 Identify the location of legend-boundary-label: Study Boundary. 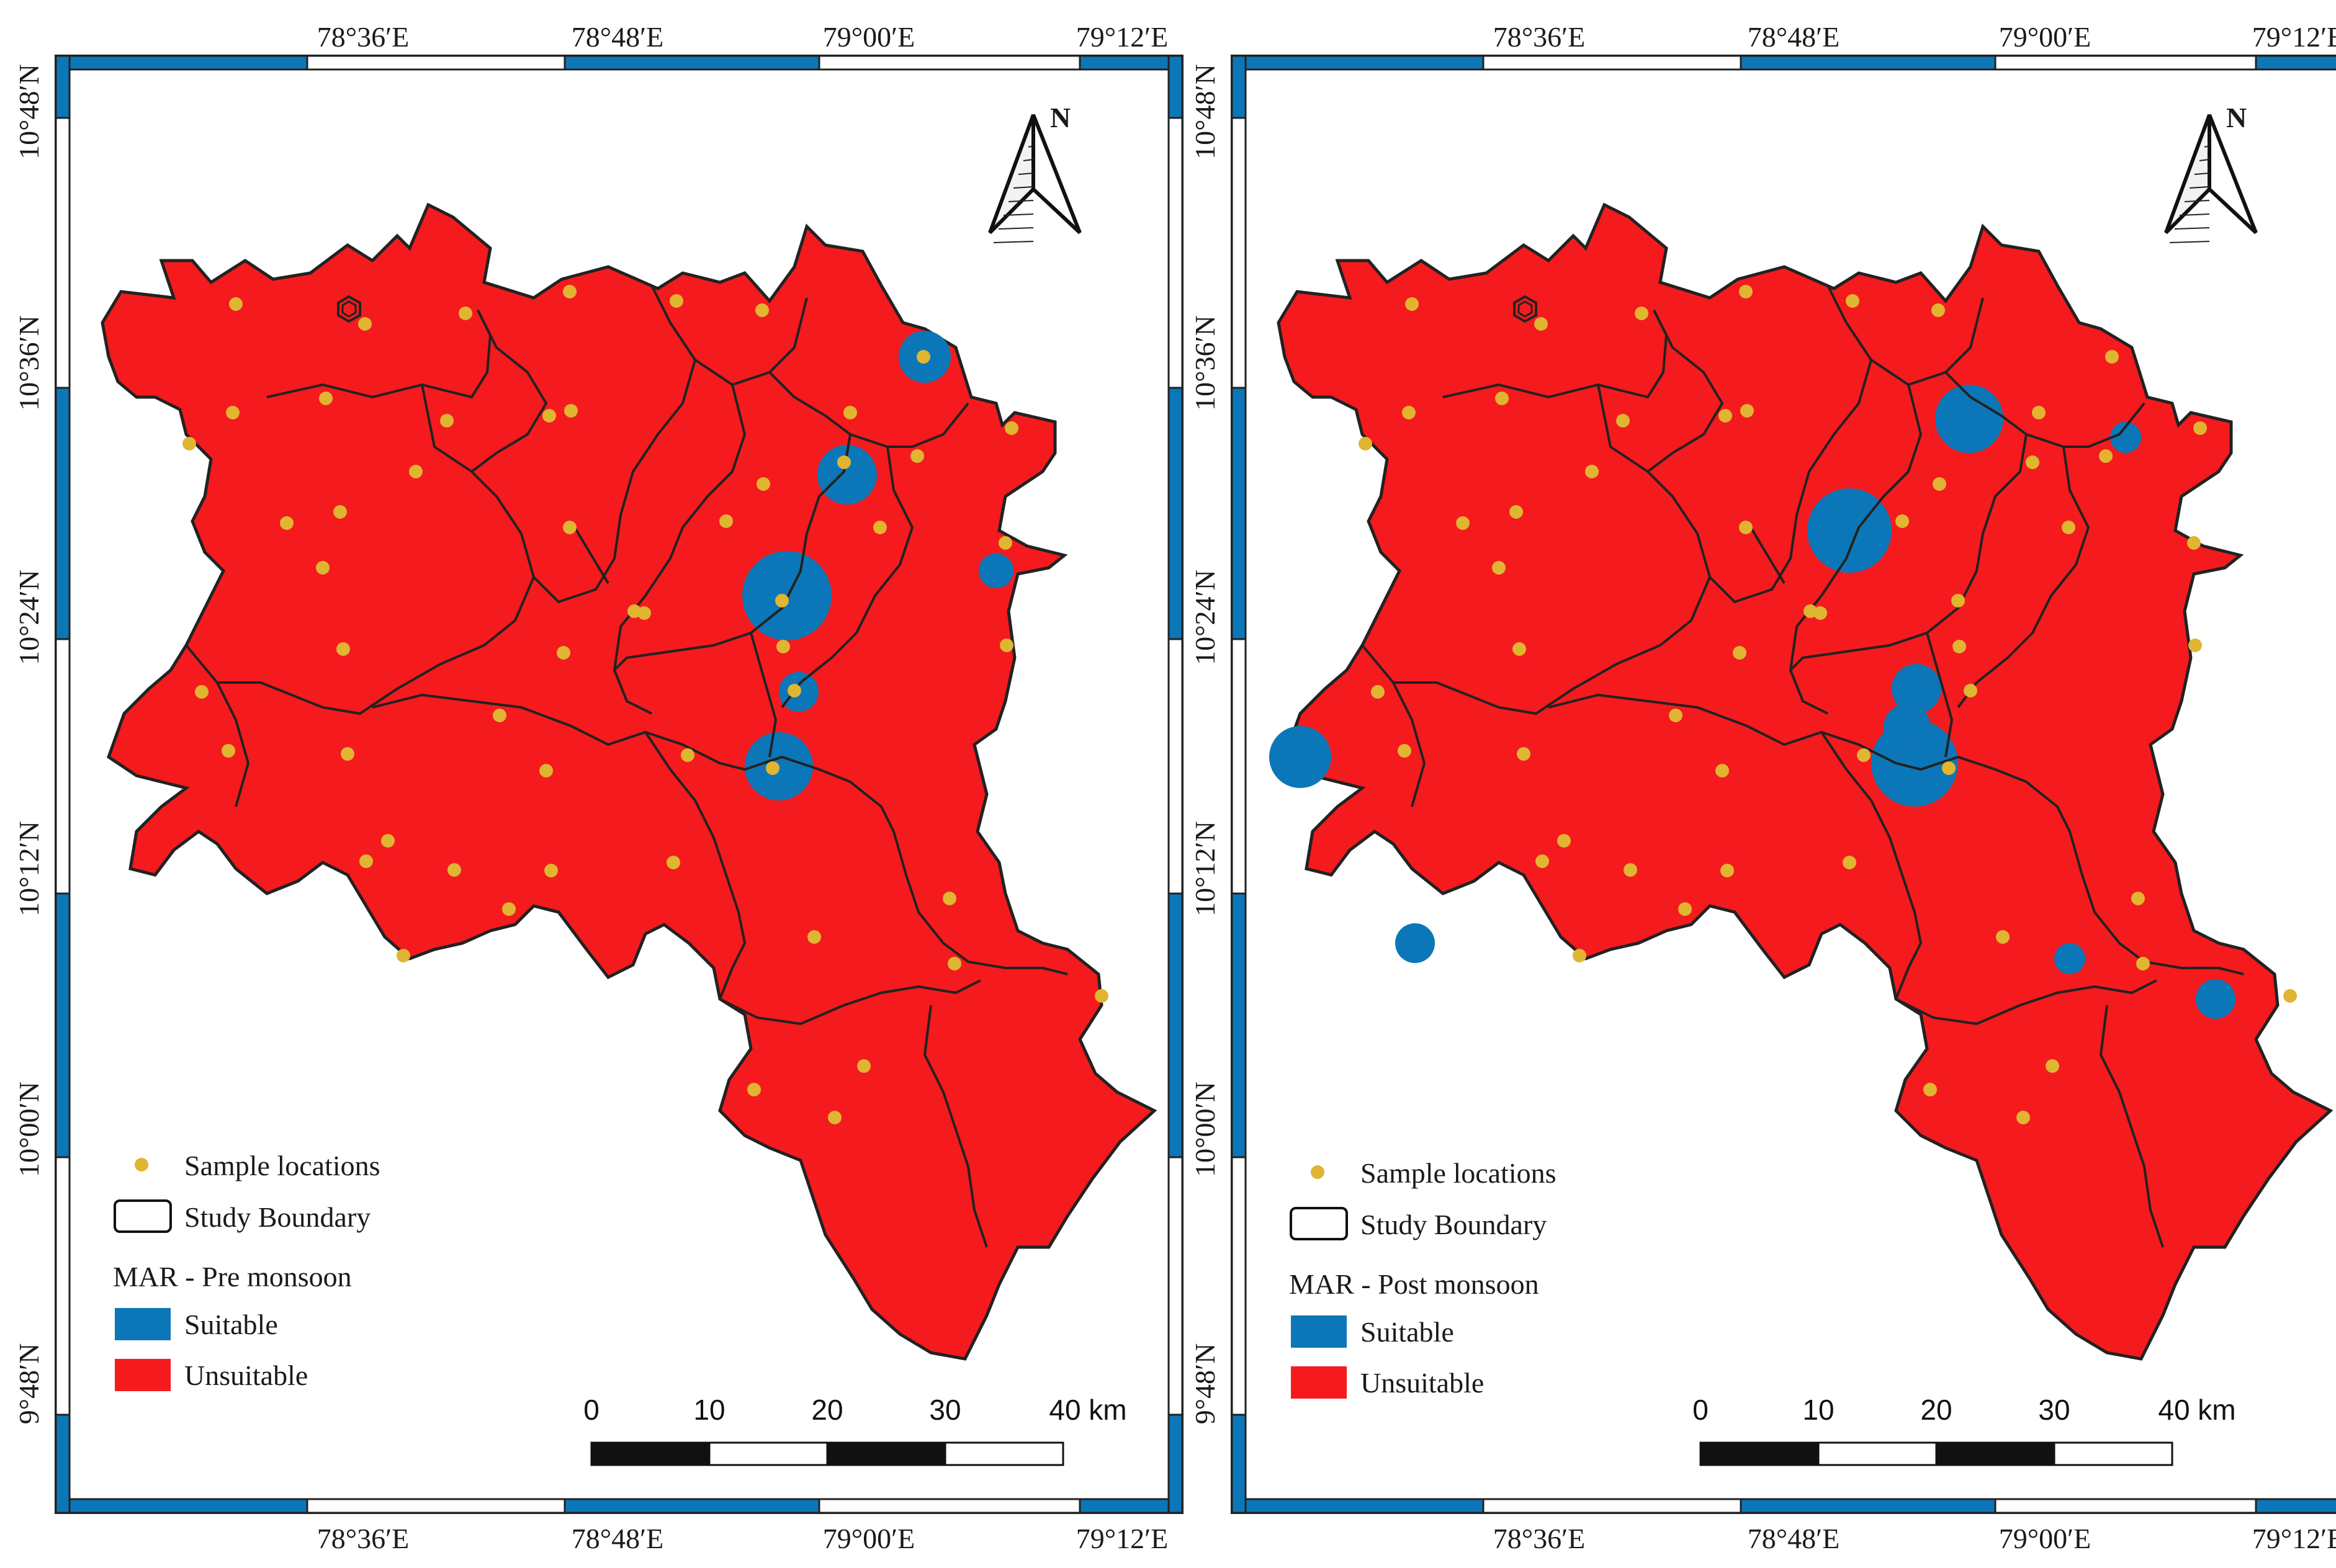
(277, 1217).